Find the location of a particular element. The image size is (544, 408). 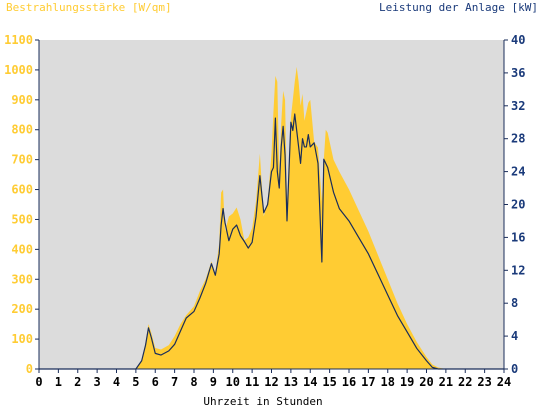

x-tick-label: 18 is located at coordinates (388, 382).